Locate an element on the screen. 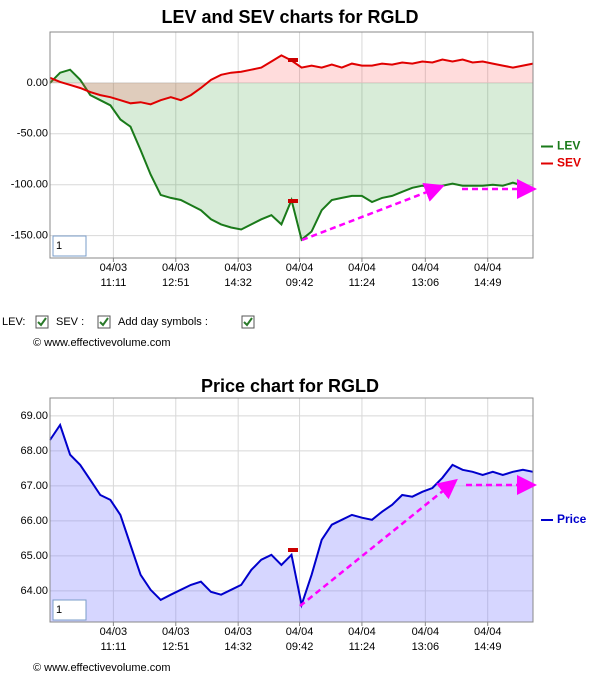 The width and height of the screenshot is (615, 676). y-tick-label: 69.00 is located at coordinates (34, 416).